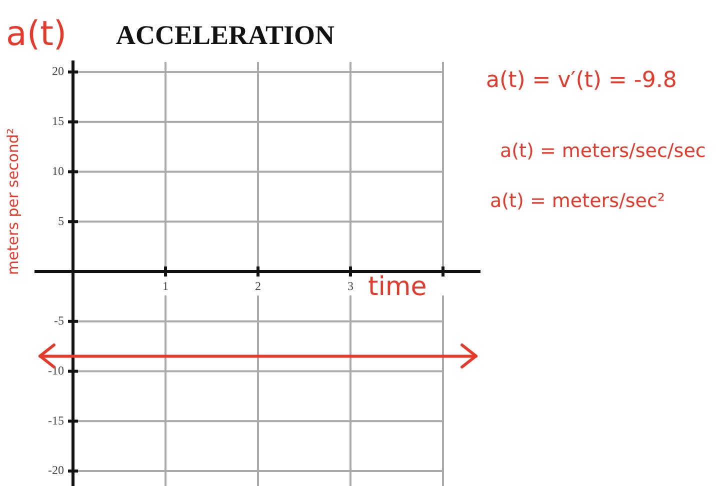 The height and width of the screenshot is (486, 727). What do you see at coordinates (603, 151) in the screenshot?
I see `text: a(t) = meters/sec/sec` at bounding box center [603, 151].